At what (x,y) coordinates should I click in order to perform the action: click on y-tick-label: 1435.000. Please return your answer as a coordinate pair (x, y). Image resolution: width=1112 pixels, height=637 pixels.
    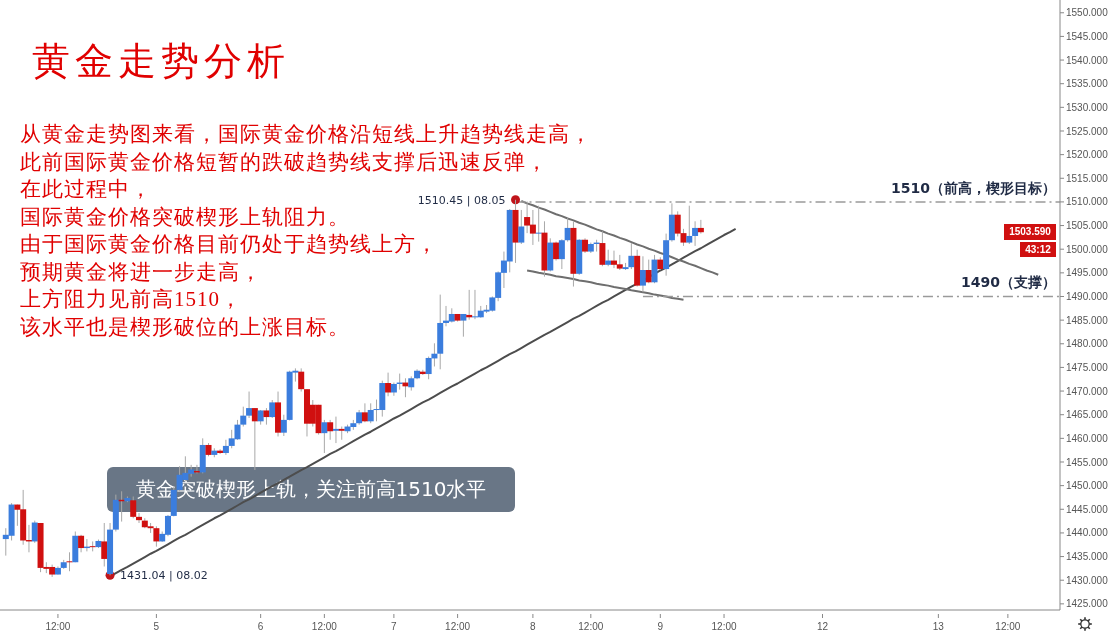
    Looking at the image, I should click on (1087, 557).